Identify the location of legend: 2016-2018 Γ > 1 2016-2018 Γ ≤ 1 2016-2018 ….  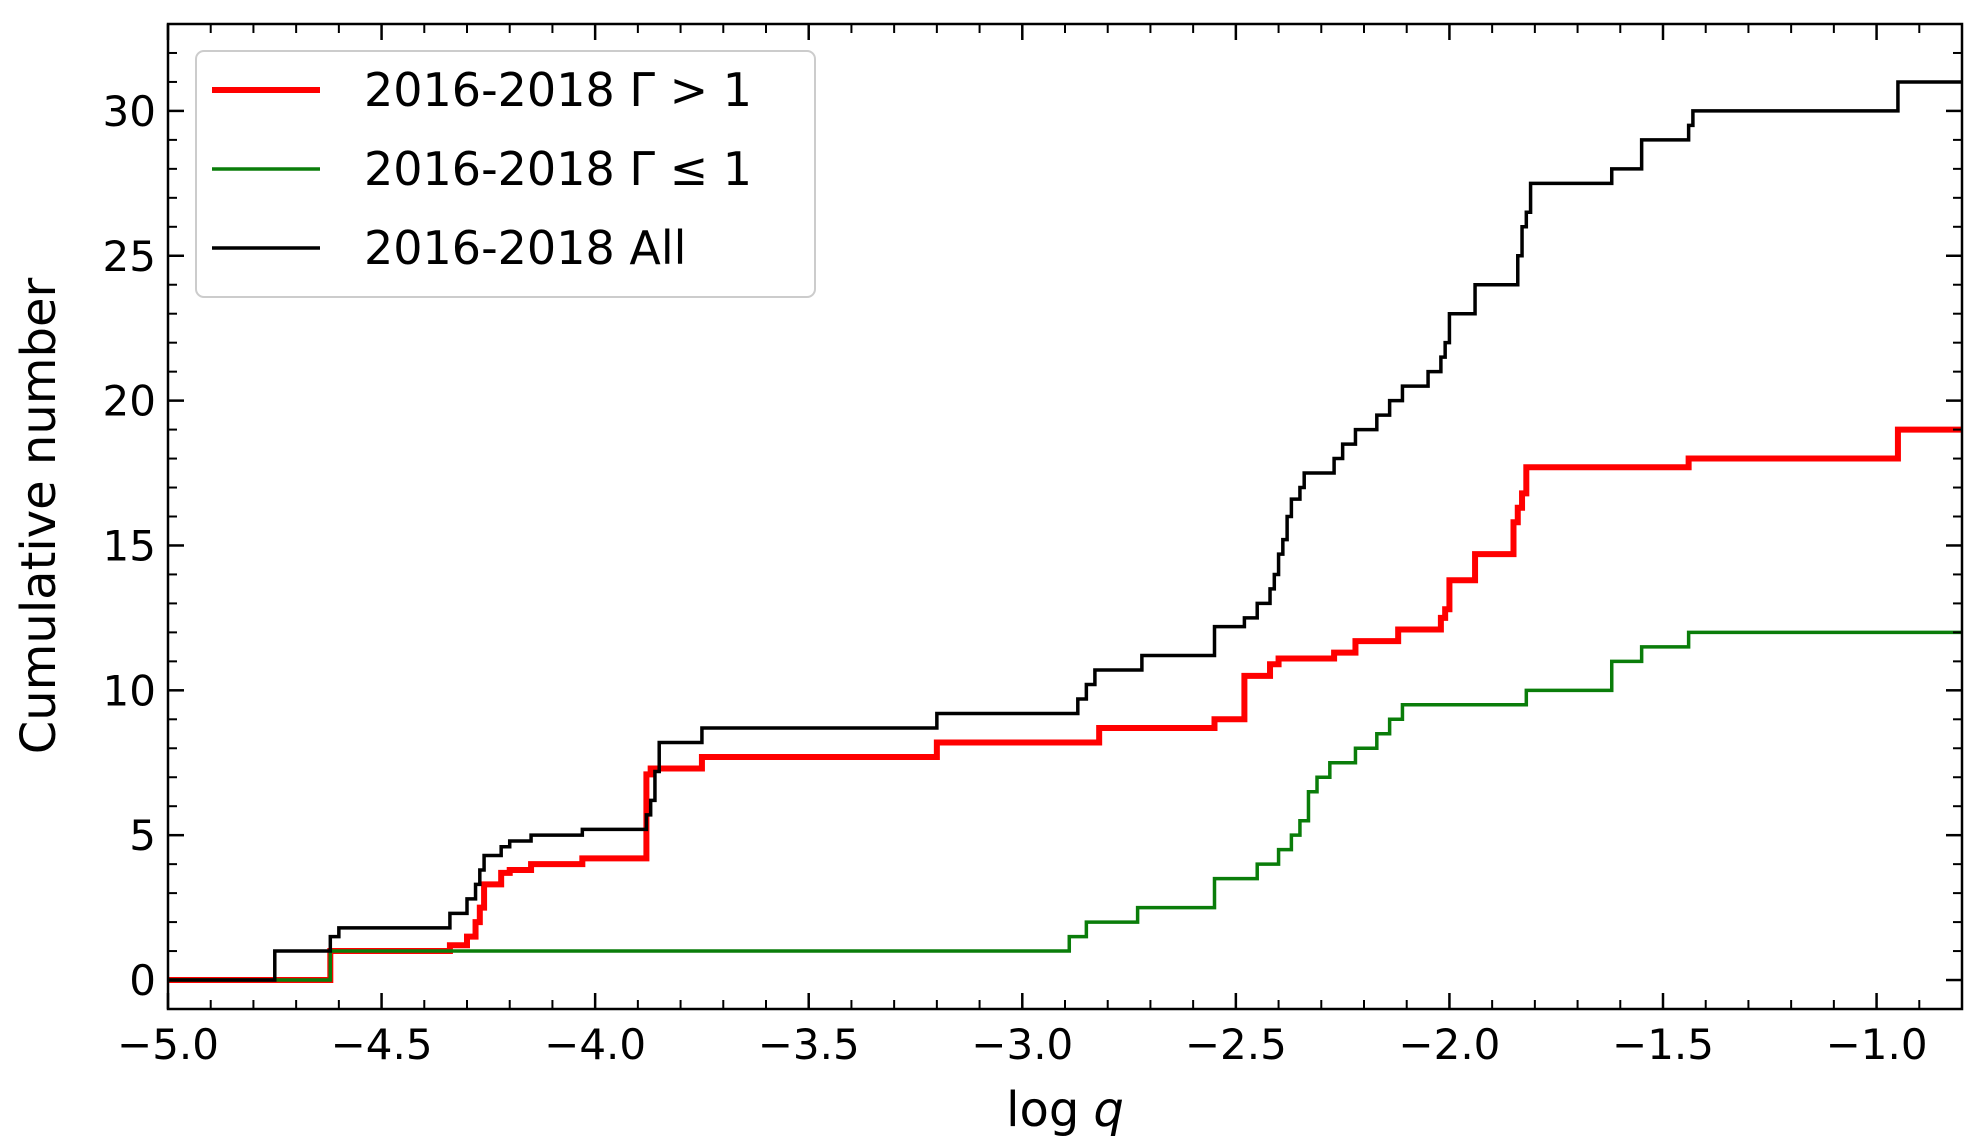
(505, 174).